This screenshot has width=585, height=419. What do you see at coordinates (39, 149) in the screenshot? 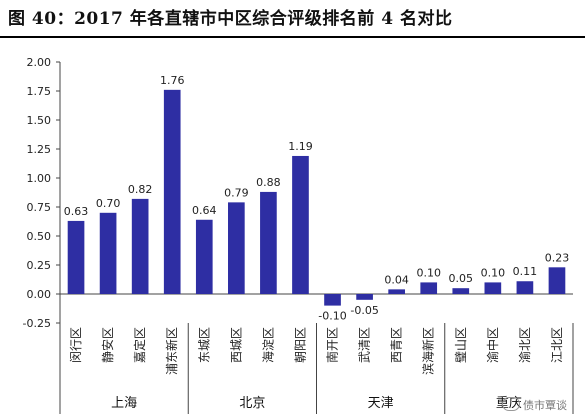
I see `y-tick-label: 1.25` at bounding box center [39, 149].